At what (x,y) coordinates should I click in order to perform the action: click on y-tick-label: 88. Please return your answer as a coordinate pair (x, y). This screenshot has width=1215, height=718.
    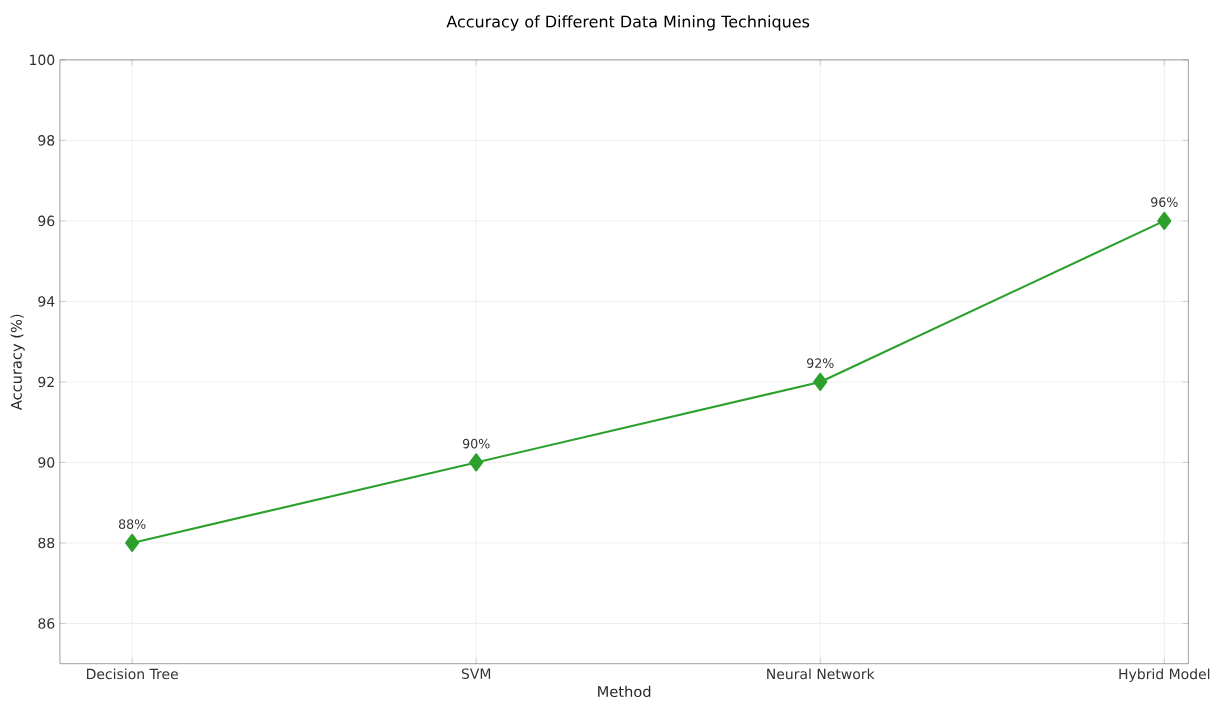
    Looking at the image, I should click on (46, 543).